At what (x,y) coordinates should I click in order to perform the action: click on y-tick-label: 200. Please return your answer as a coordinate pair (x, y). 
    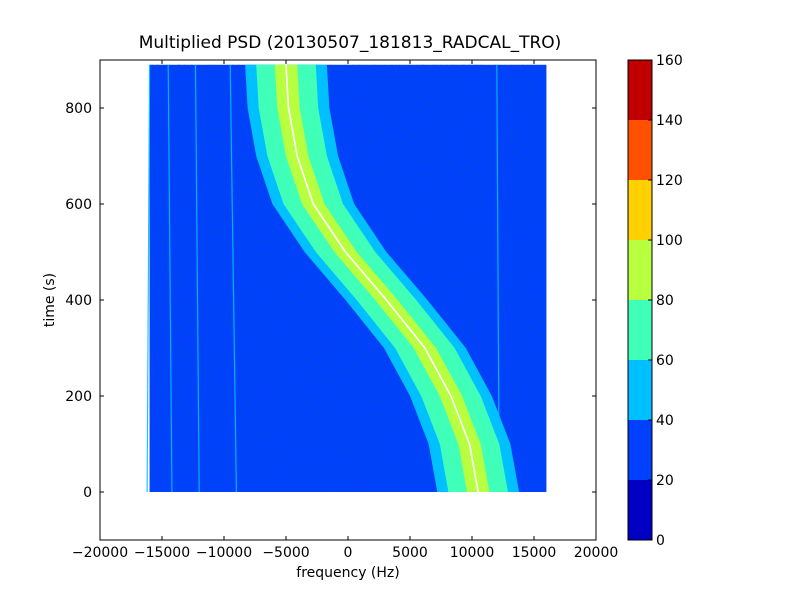
    Looking at the image, I should click on (78, 397).